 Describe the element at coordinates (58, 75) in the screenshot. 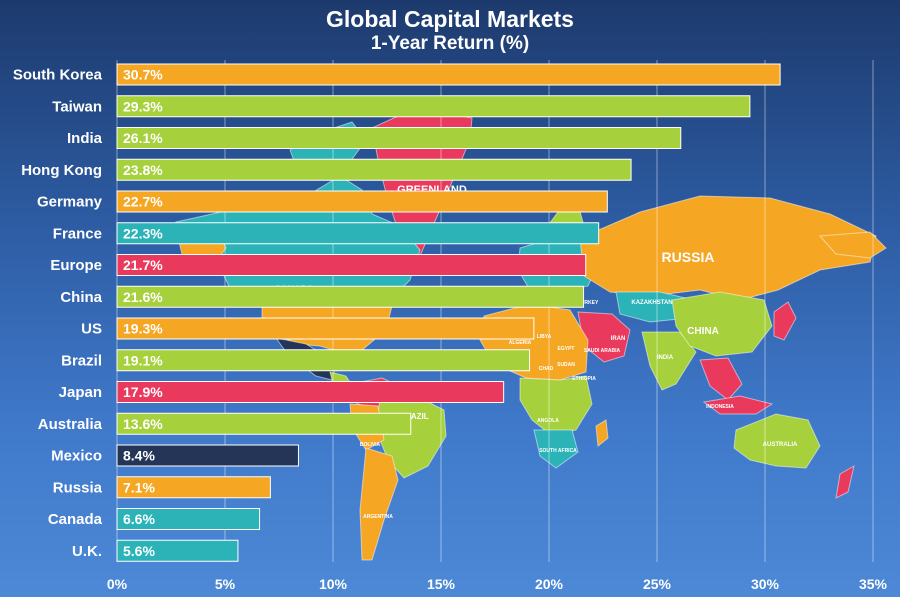

I see `category-label: South Korea` at that location.